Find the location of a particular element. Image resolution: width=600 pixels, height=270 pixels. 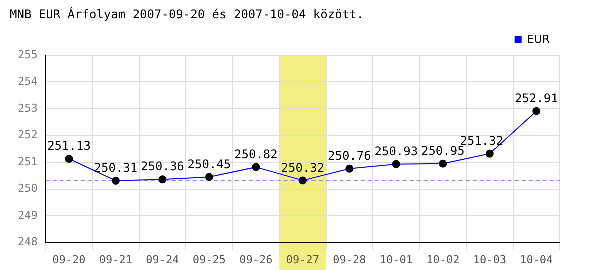

data-label: 250.31 is located at coordinates (116, 168).